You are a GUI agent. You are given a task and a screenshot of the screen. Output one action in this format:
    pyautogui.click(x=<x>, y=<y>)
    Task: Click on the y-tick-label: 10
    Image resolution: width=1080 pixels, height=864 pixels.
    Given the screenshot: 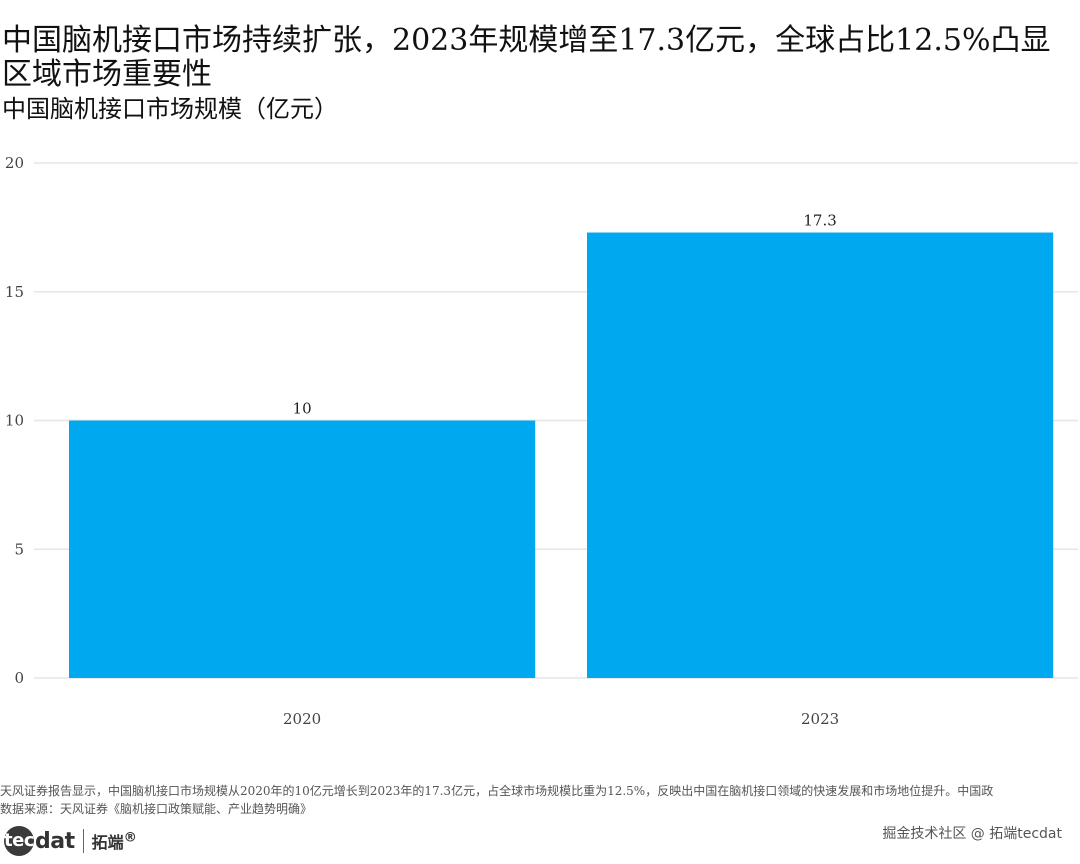 What is the action you would take?
    pyautogui.click(x=14, y=421)
    